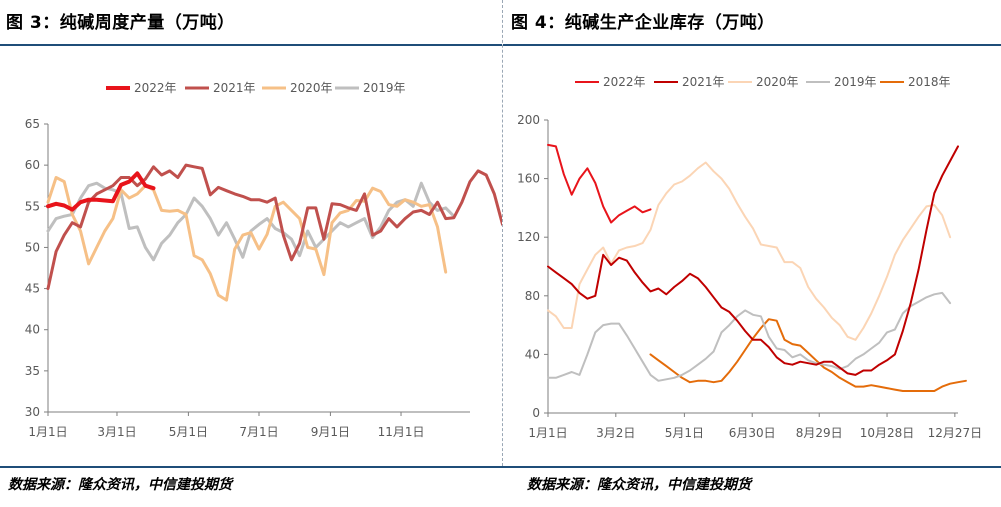 The image size is (1001, 507). What do you see at coordinates (929, 82) in the screenshot?
I see `legend-label: 2018年` at bounding box center [929, 82].